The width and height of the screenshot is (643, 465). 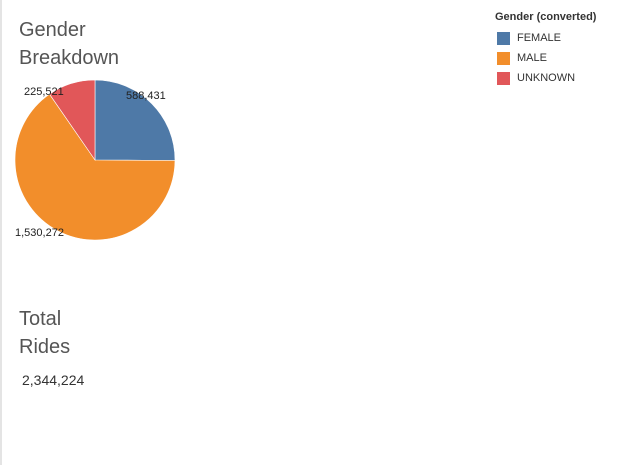 What do you see at coordinates (546, 78) in the screenshot?
I see `legend-label: UNKNOWN` at bounding box center [546, 78].